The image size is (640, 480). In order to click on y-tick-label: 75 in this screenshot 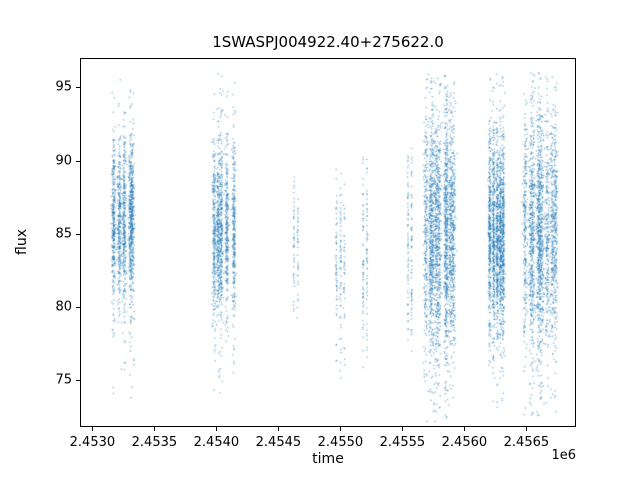, I will do `click(63, 380)`.